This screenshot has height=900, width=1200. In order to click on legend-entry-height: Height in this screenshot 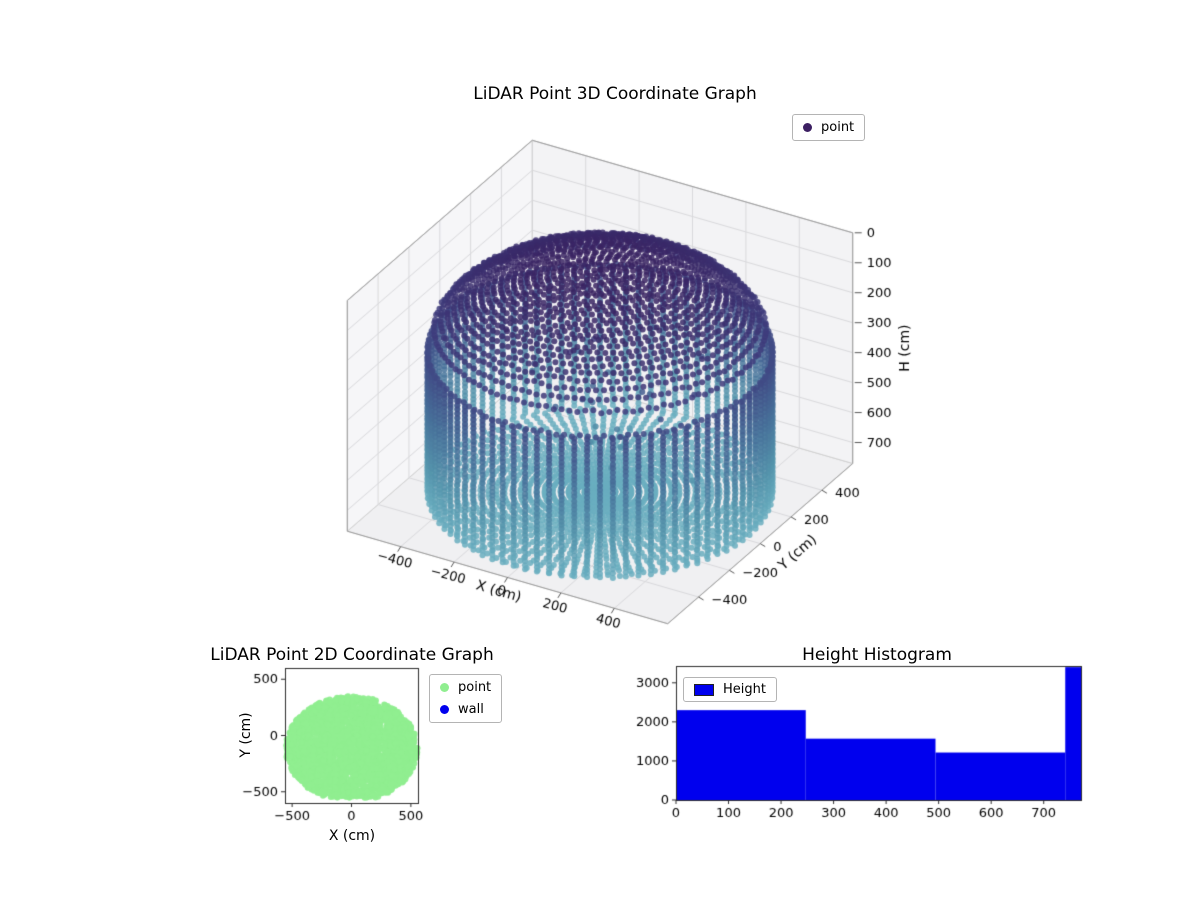, I will do `click(730, 689)`.